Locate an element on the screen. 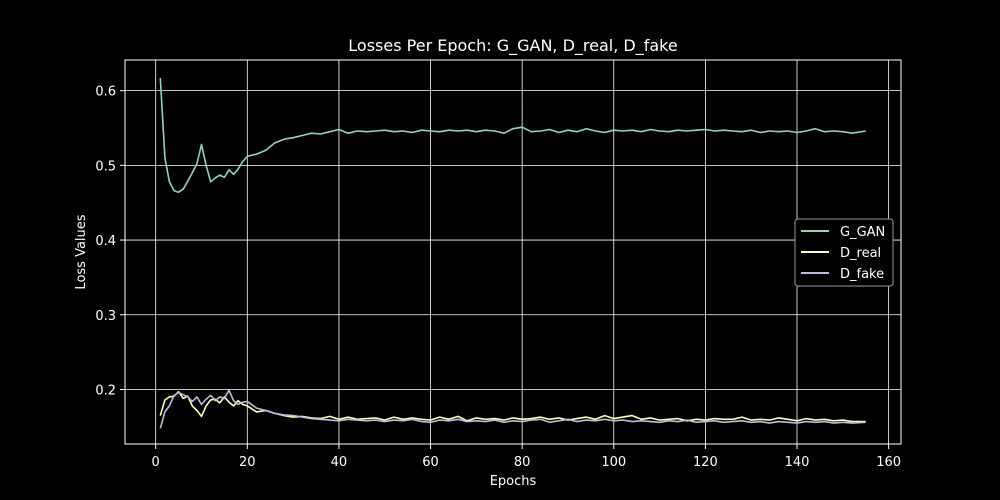 Image resolution: width=1000 pixels, height=500 pixels. y-tick-label: 0.2 is located at coordinates (105, 390).